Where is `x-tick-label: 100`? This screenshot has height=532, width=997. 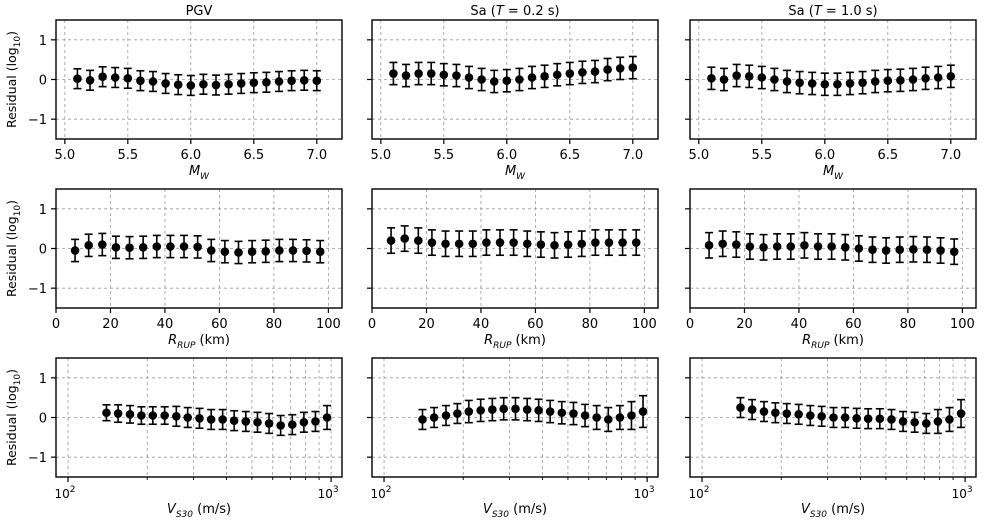
x-tick-label: 100 is located at coordinates (962, 324).